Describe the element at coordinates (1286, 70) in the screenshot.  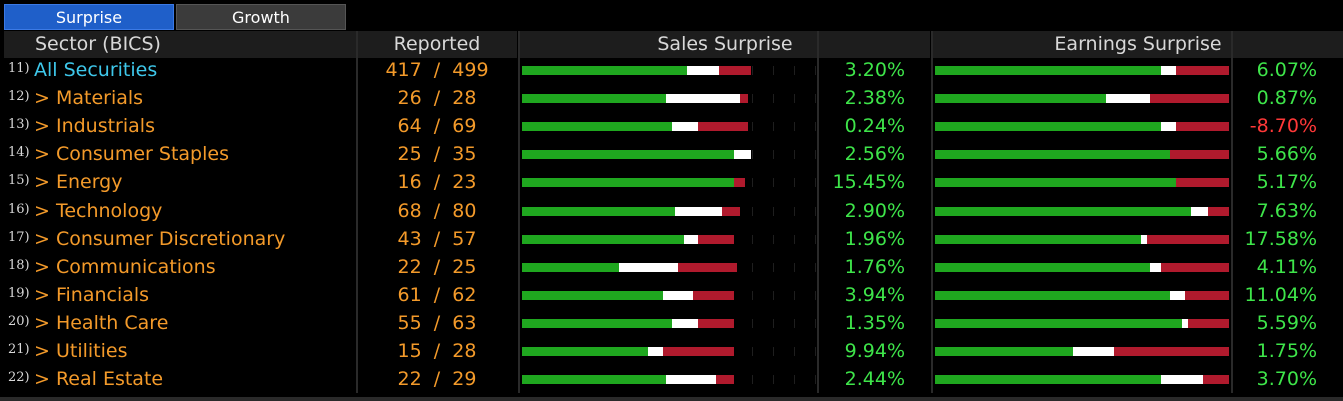
I see `earnings-surprise-value: 6.07%` at that location.